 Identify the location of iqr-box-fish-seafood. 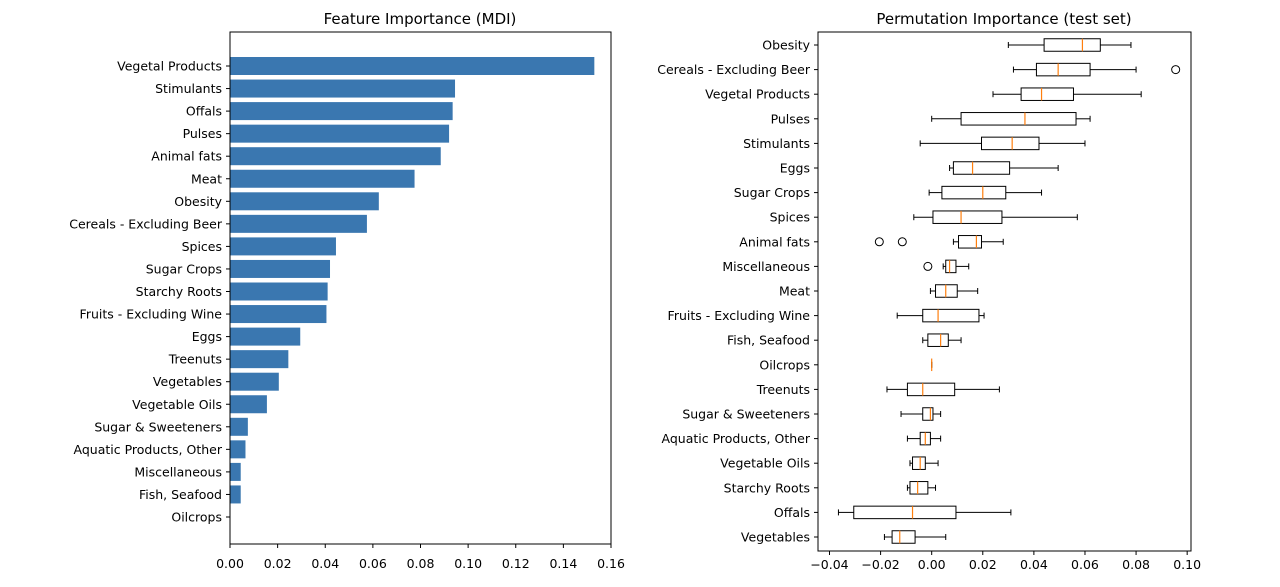
(938, 340).